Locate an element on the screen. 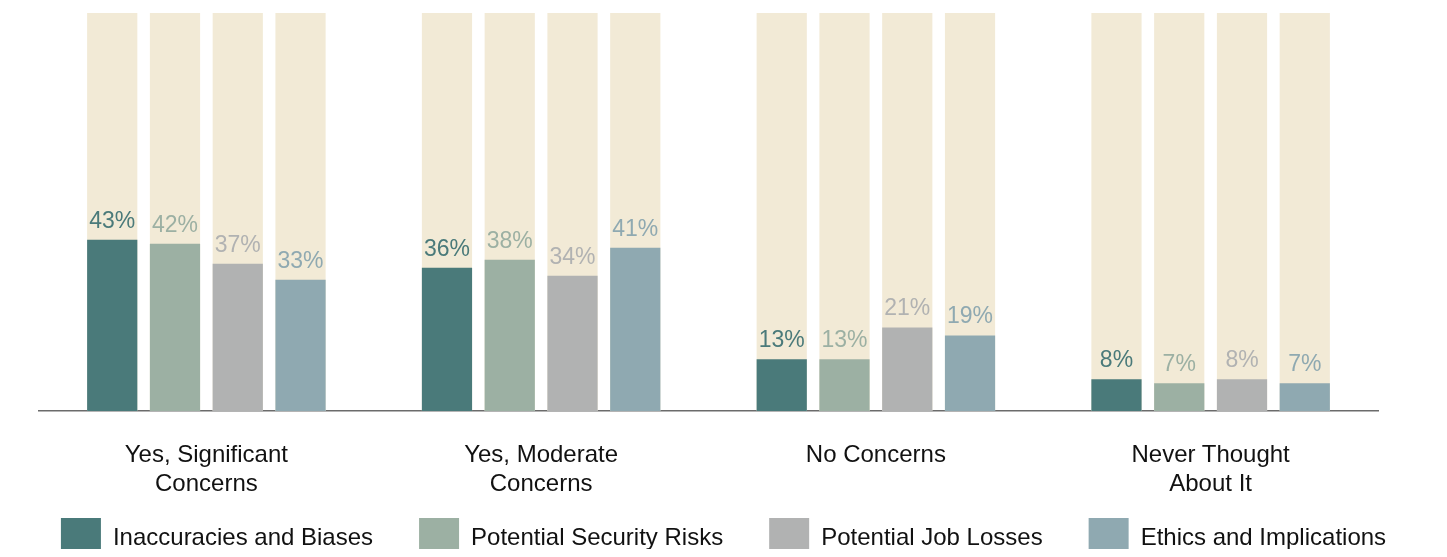  x-tick-label: No Concerns is located at coordinates (875, 454).